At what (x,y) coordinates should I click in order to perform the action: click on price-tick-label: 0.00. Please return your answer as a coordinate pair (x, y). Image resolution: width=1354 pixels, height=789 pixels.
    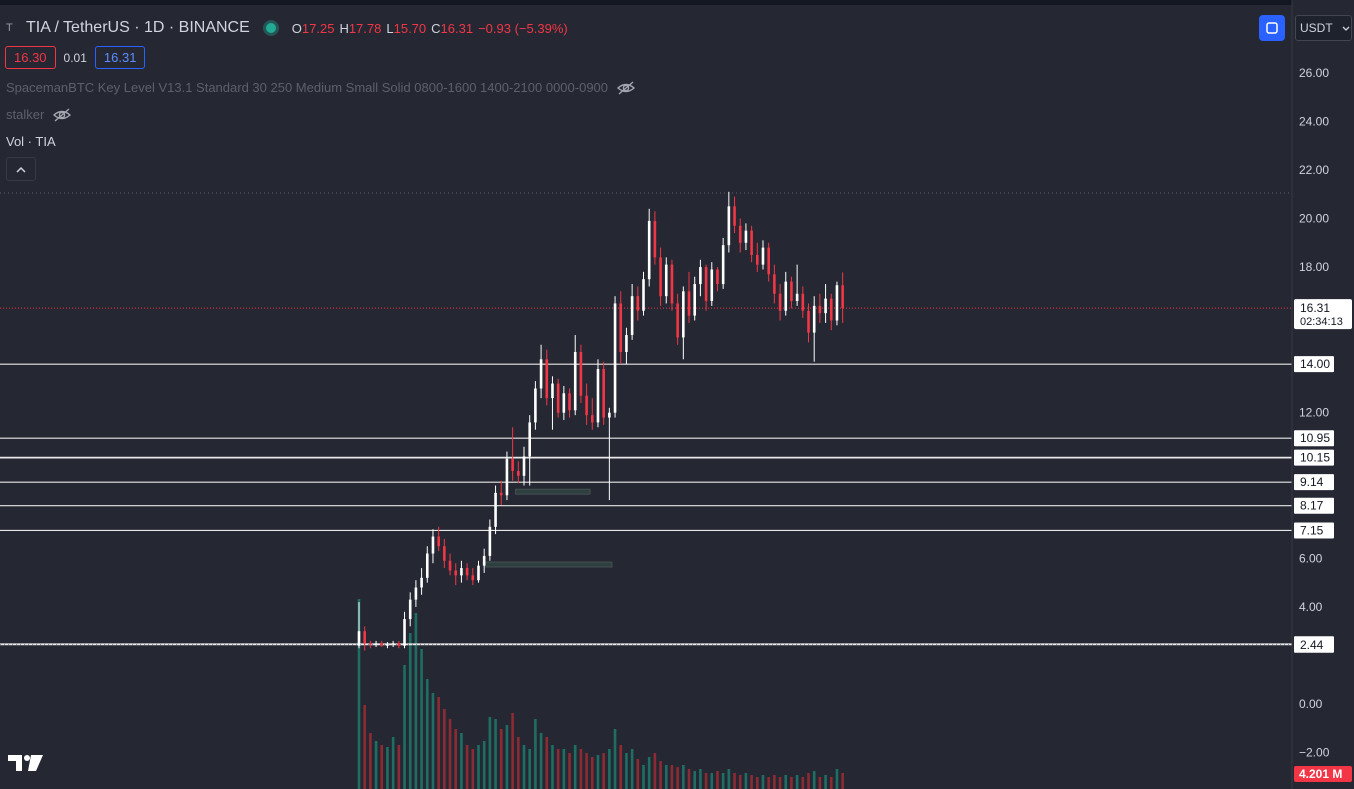
    Looking at the image, I should click on (1311, 704).